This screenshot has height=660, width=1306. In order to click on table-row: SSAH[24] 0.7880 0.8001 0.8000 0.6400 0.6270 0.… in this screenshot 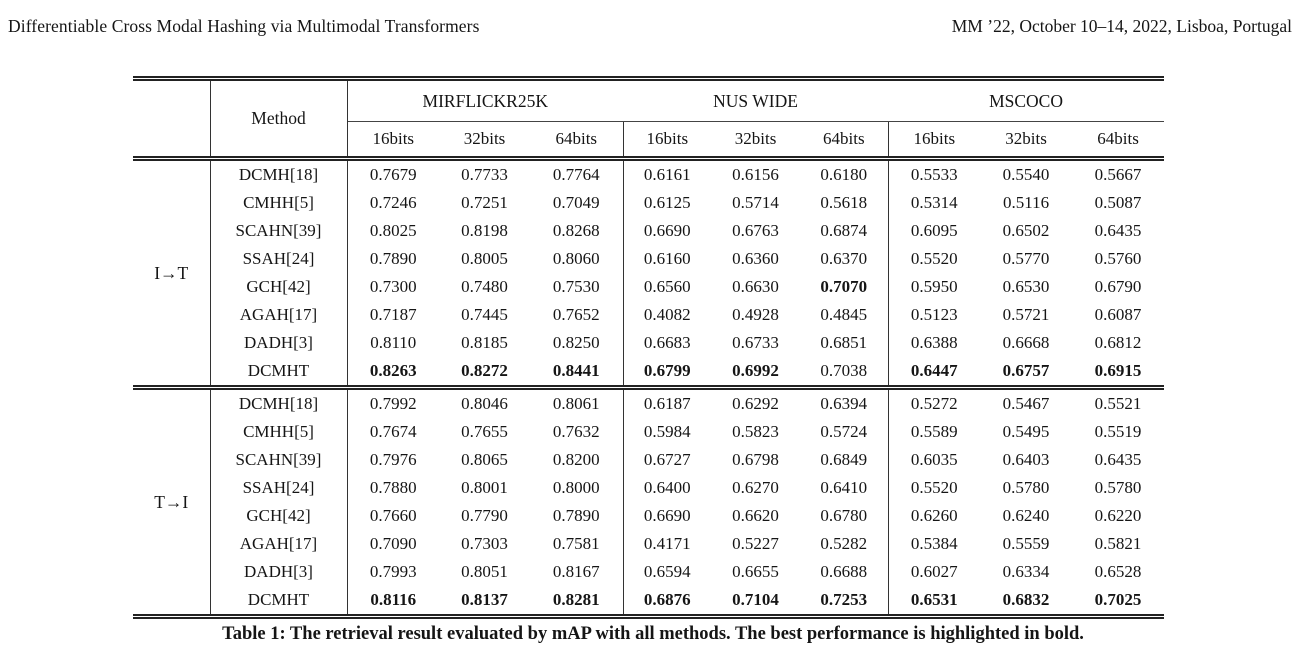, I will do `click(648, 488)`.